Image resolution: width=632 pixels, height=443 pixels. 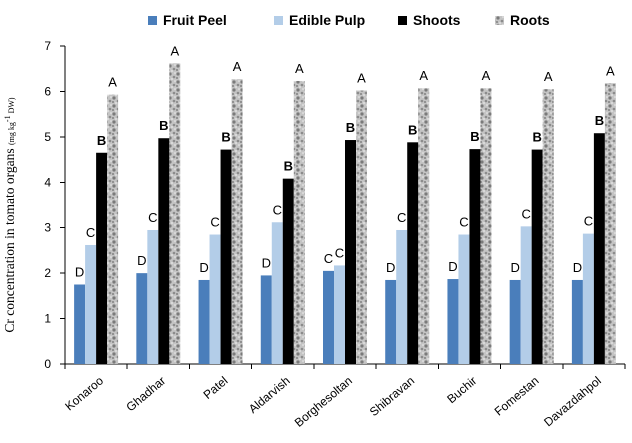 What do you see at coordinates (327, 20) in the screenshot?
I see `legend-label: Edible Pulp` at bounding box center [327, 20].